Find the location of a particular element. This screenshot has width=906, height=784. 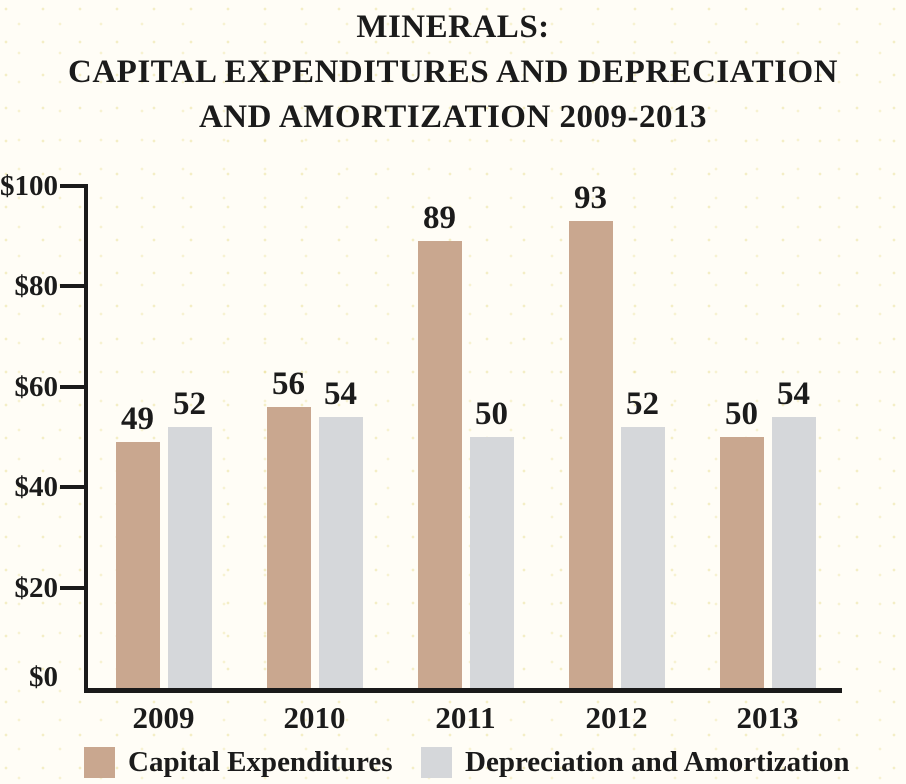

bar-depreciation-and-amortization-2012 is located at coordinates (642, 557).